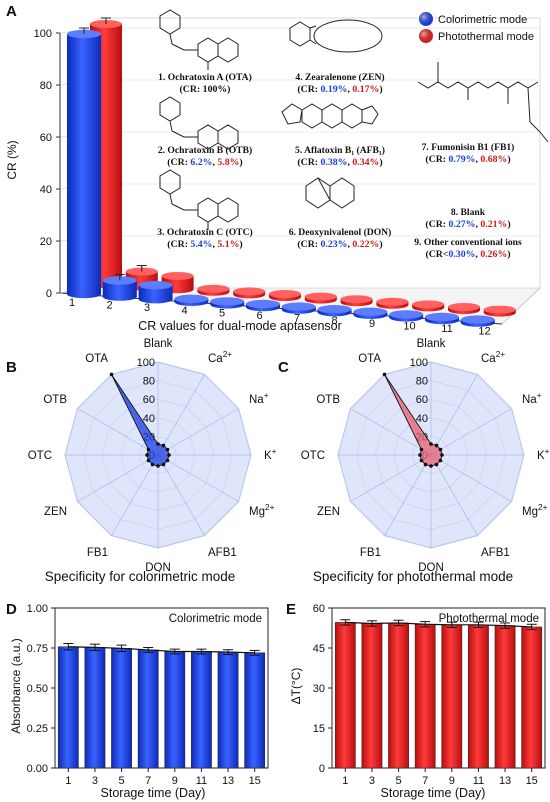  I want to click on x-axis-title: CR values for dual-mode aptasensor, so click(240, 326).